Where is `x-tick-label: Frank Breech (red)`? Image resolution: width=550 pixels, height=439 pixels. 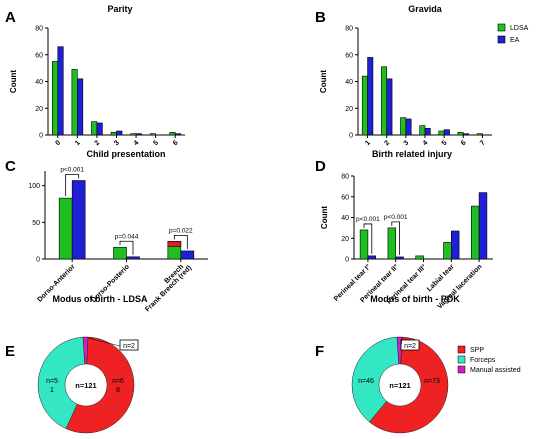 x-tick-label: Frank Breech (red) is located at coordinates (168, 288).